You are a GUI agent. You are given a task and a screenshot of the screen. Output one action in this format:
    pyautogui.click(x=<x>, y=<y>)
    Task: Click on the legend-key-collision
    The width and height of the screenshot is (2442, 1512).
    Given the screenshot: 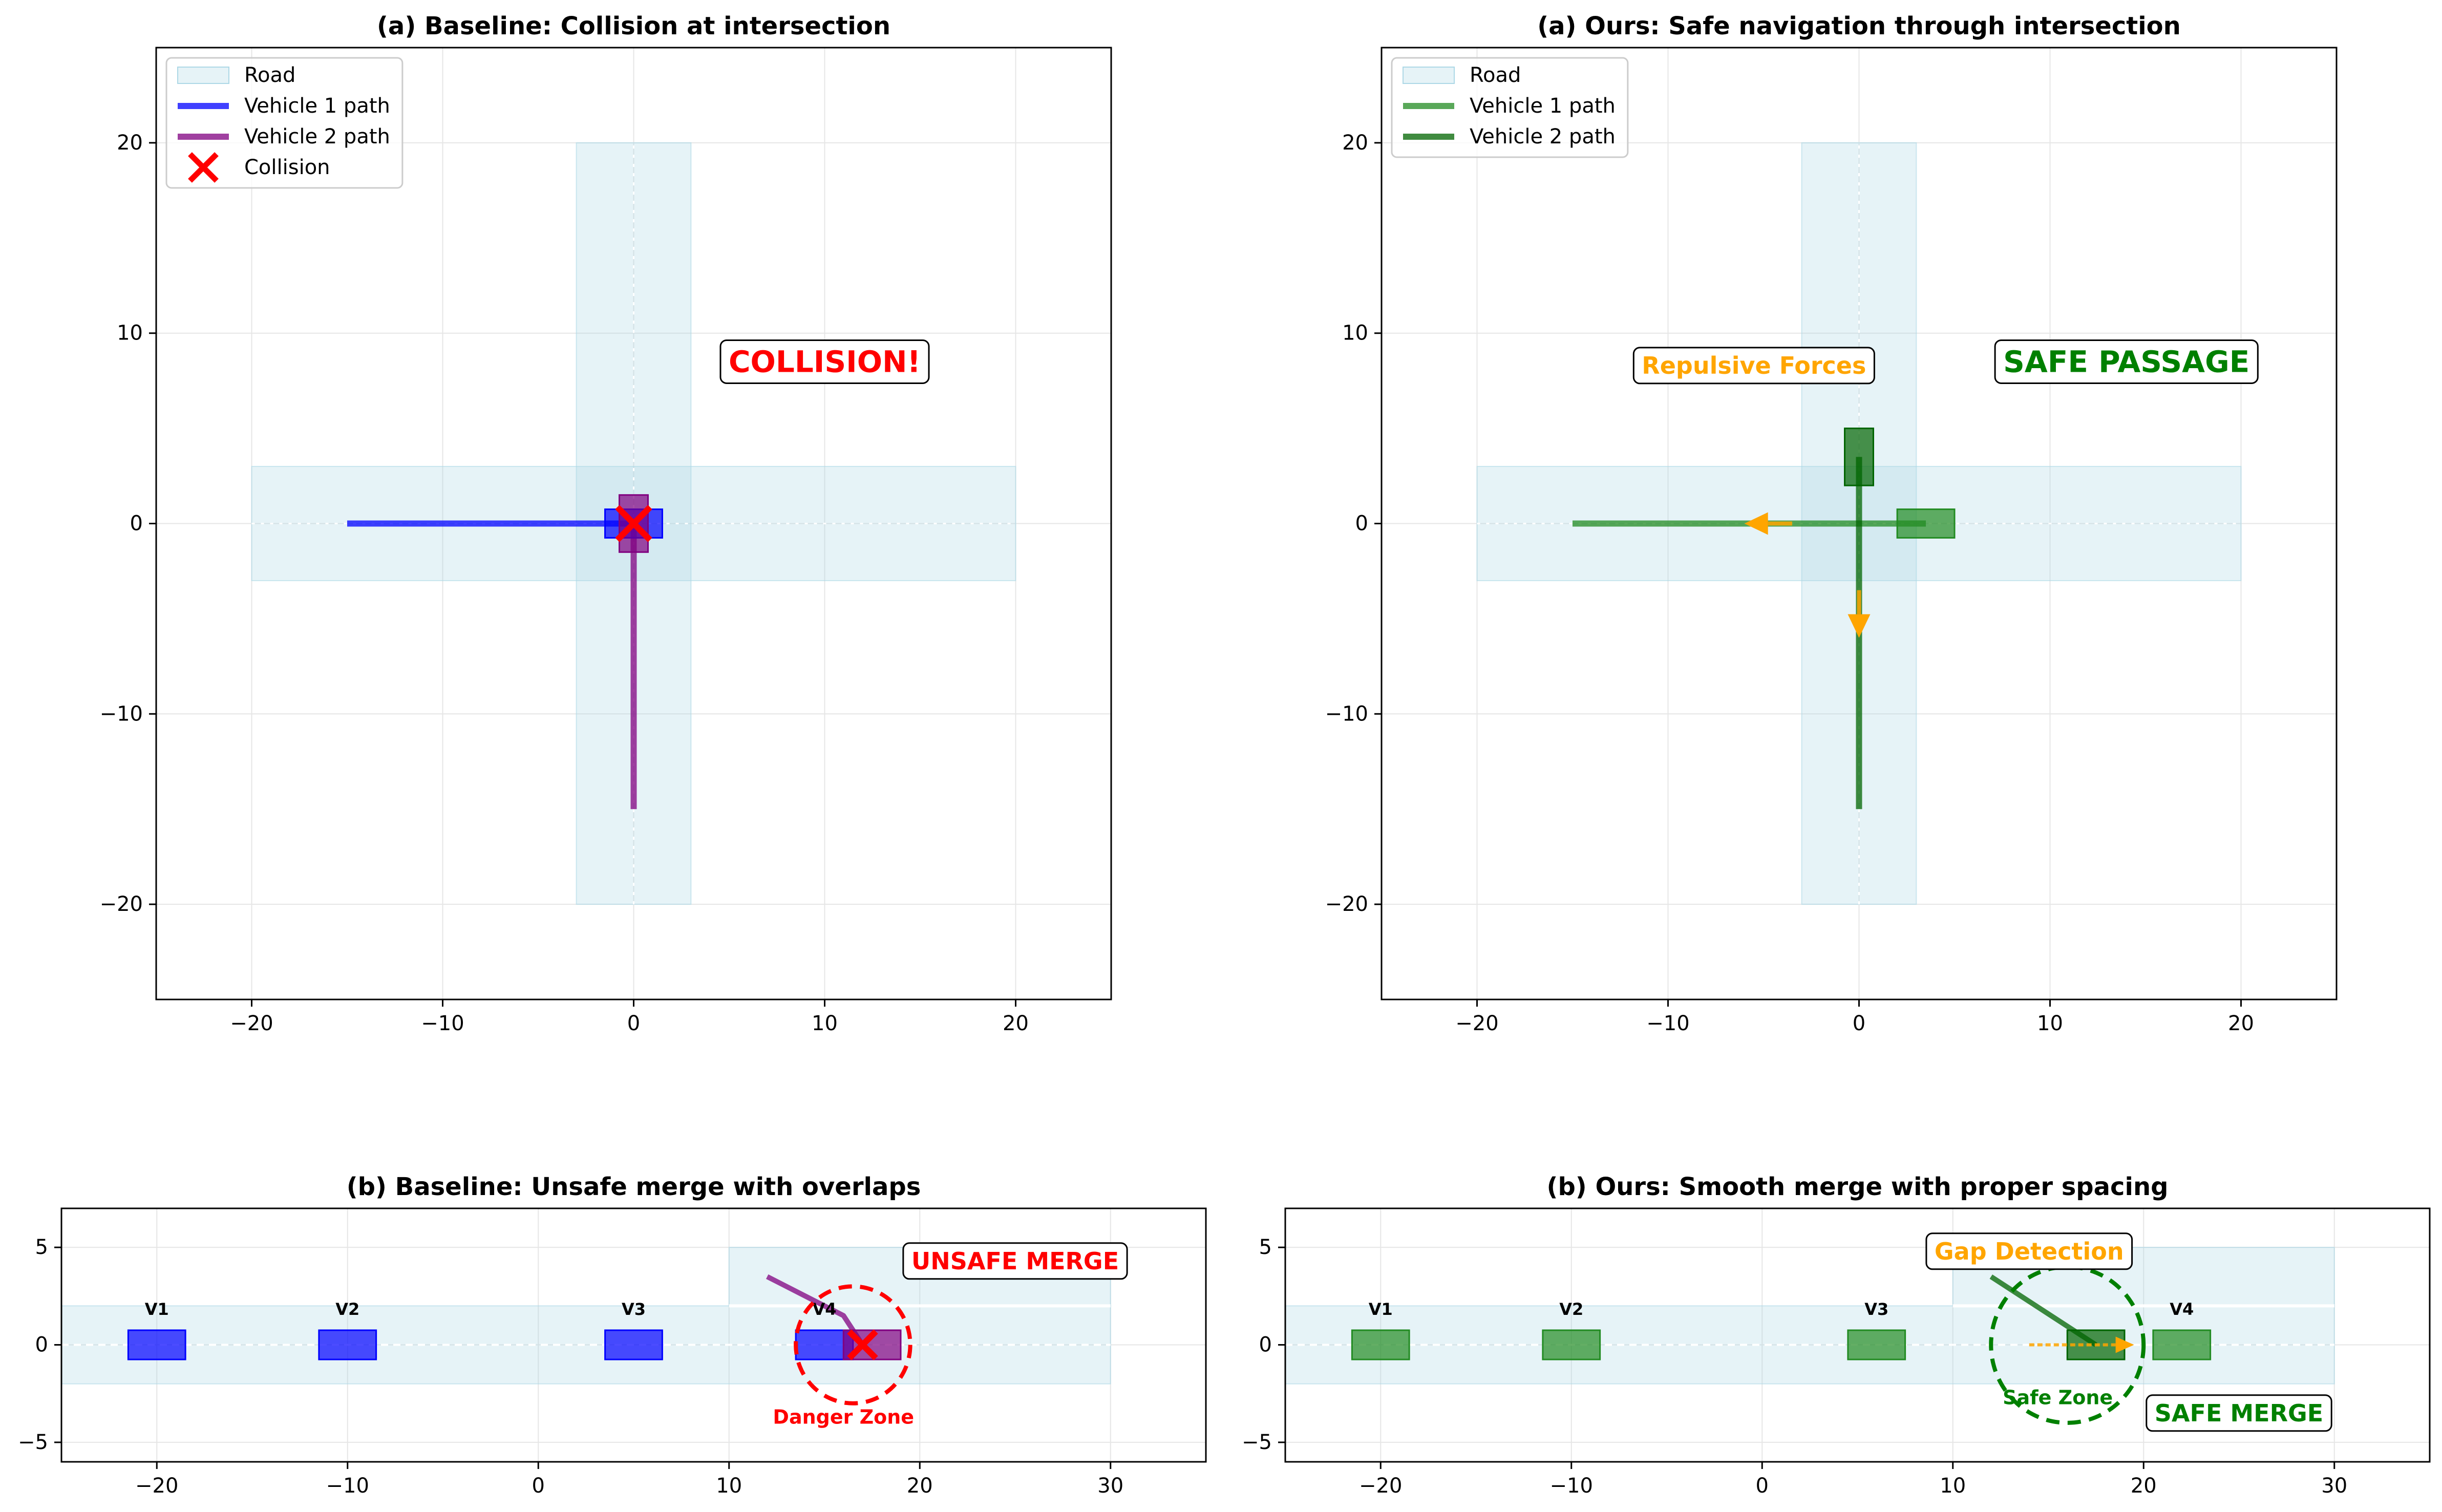 What is the action you would take?
    pyautogui.click(x=203, y=167)
    